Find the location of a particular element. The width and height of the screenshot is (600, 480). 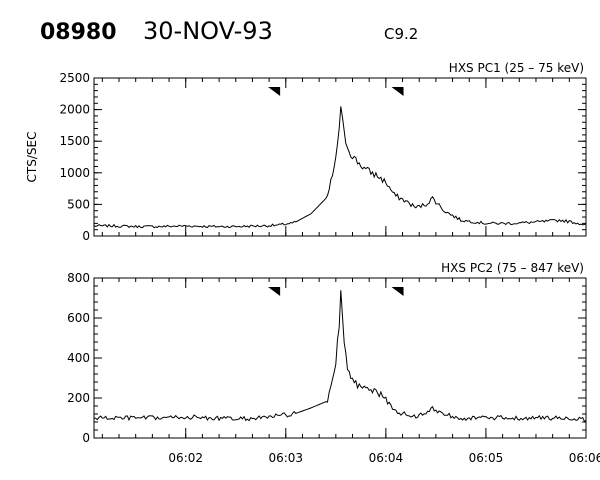

x-tick-label: 06:02 is located at coordinates (185, 458).